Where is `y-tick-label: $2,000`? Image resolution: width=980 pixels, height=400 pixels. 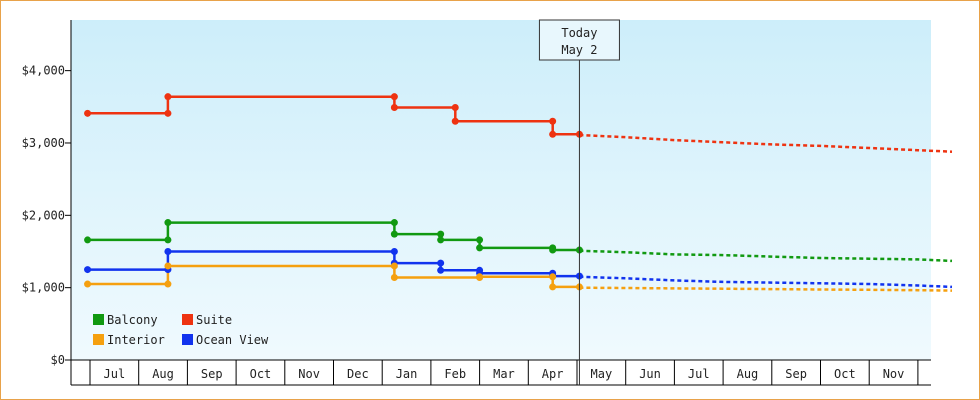
y-tick-label: $2,000 is located at coordinates (43, 215).